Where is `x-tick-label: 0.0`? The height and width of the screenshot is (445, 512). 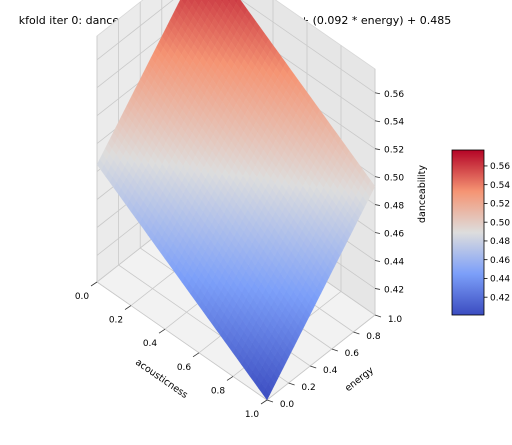 x-tick-label: 0.0 is located at coordinates (82, 297).